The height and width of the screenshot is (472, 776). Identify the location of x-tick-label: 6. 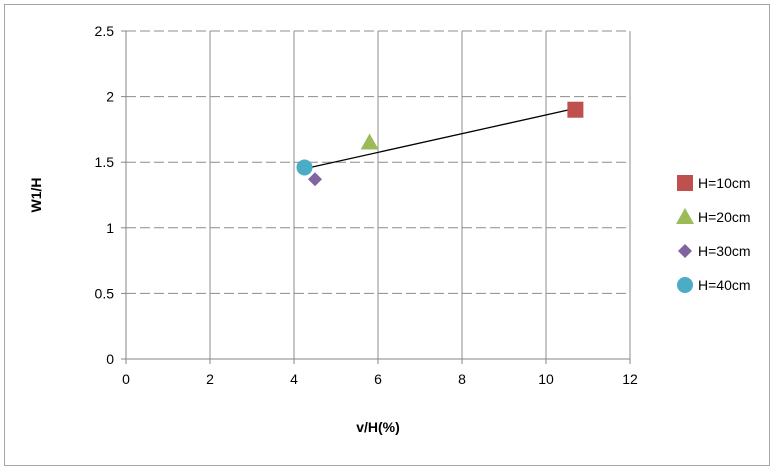
(378, 379).